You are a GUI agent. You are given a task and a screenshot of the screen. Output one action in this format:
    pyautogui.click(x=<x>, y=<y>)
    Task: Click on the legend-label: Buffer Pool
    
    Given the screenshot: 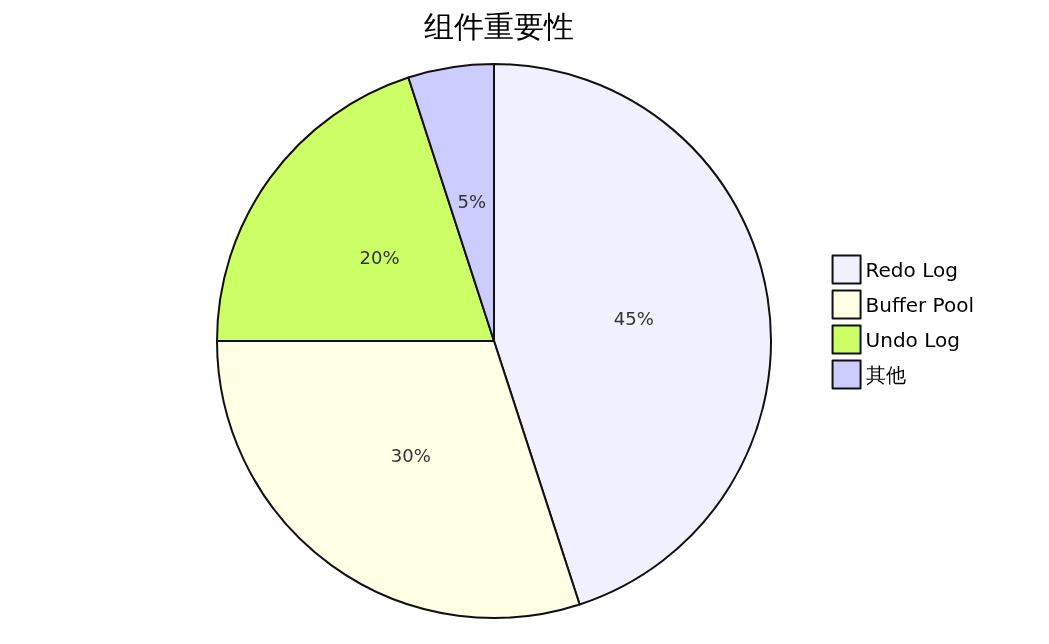 What is the action you would take?
    pyautogui.click(x=919, y=304)
    